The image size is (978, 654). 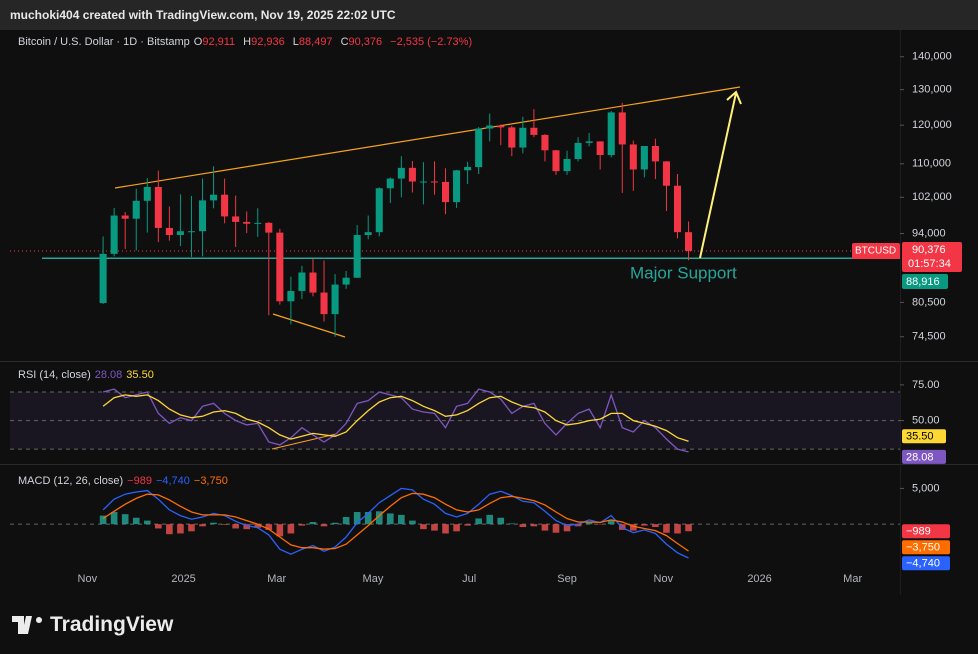 What do you see at coordinates (108, 375) in the screenshot?
I see `indicator-value: 28.08` at bounding box center [108, 375].